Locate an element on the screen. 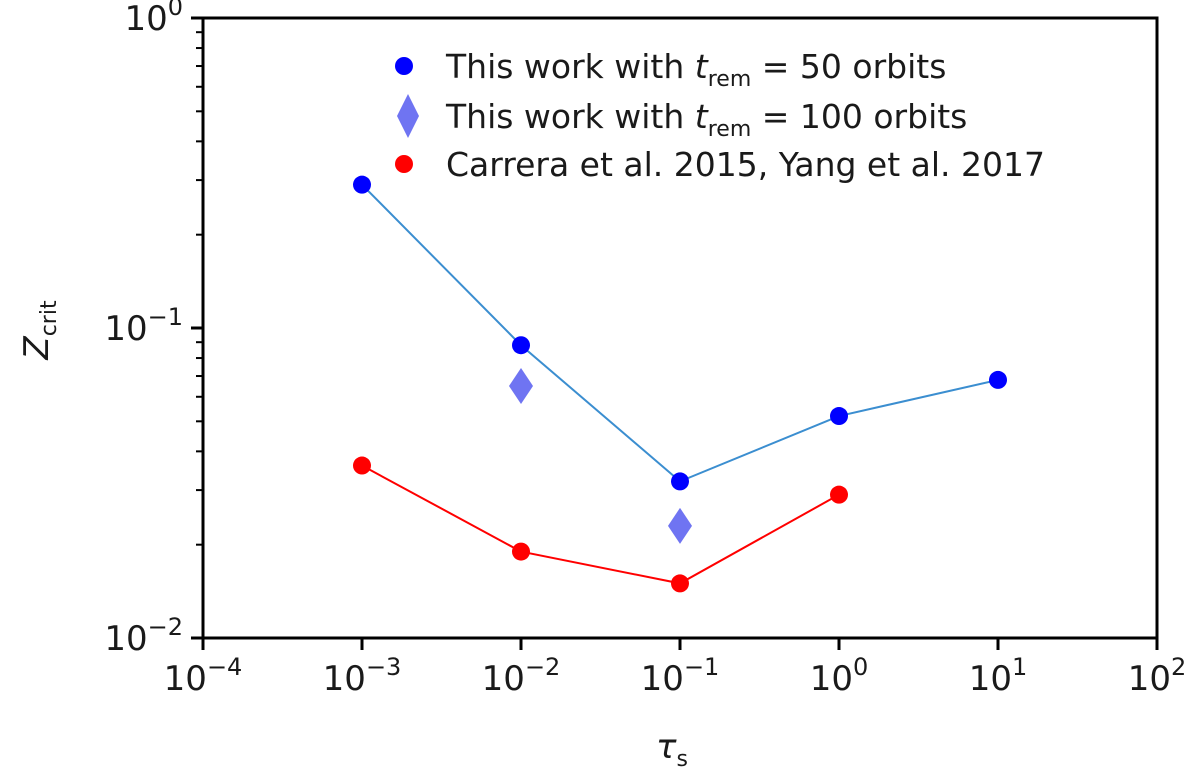 This screenshot has height=772, width=1200. y-axis-label: Zcrit is located at coordinates (39, 330).